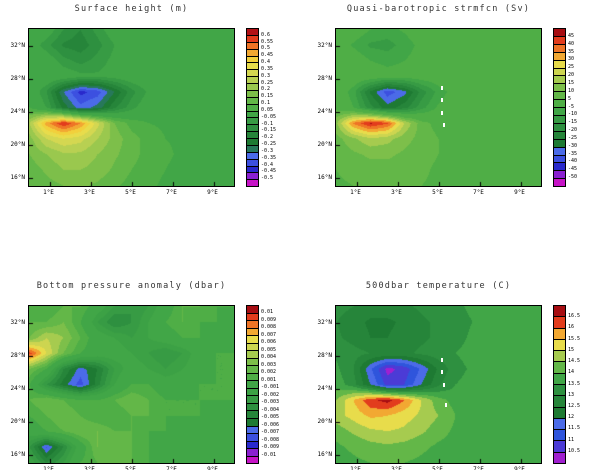 The width and height of the screenshot is (613, 470). I want to click on colorbar-tick-label: -0.004, so click(270, 409).